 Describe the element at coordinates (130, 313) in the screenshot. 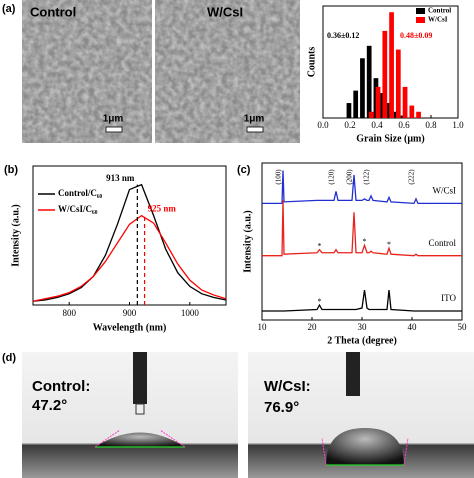

I see `x-tick-label: 900` at that location.